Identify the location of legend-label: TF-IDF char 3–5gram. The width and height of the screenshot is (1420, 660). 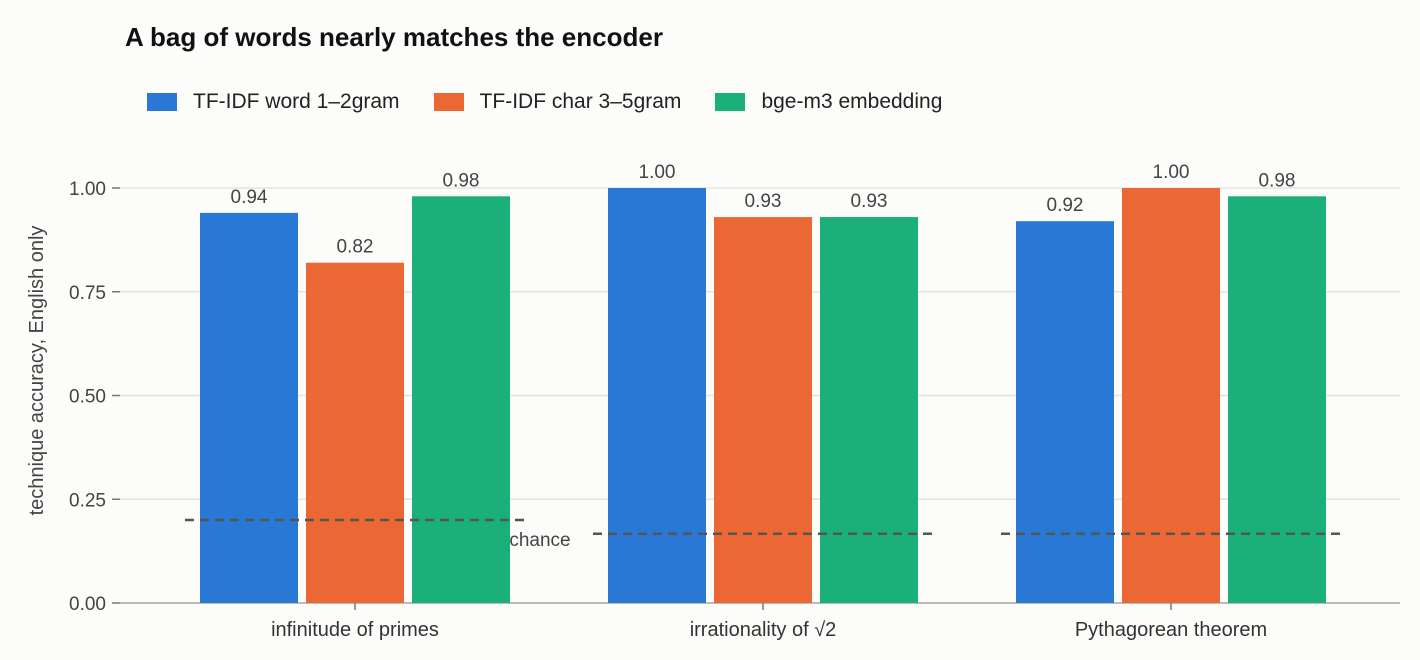
(580, 101).